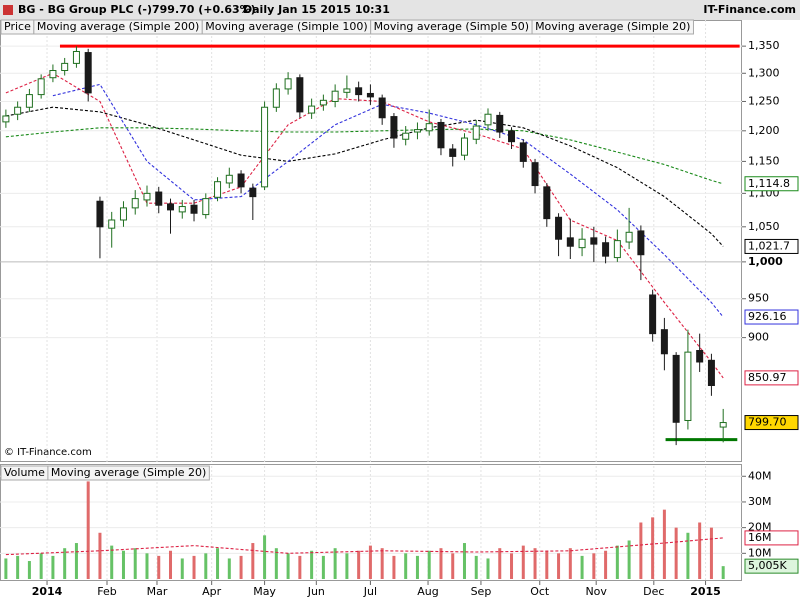 The image size is (800, 600). Describe the element at coordinates (118, 26) in the screenshot. I see `legend-label: Moving average (Simple 200)` at that location.